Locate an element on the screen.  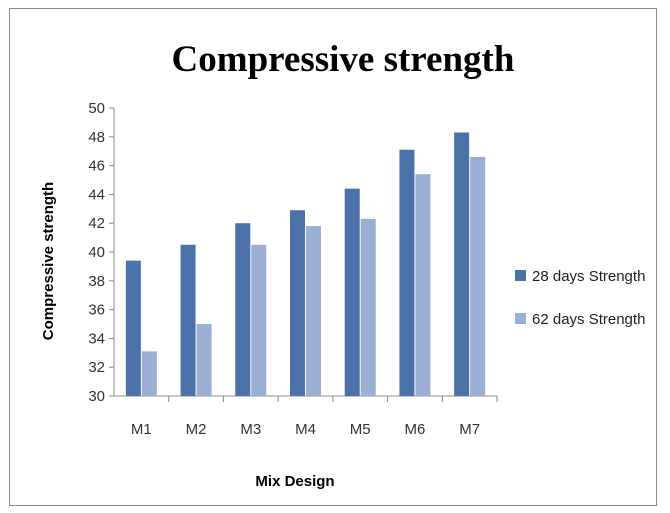
x-tick-label: M6 is located at coordinates (415, 429).